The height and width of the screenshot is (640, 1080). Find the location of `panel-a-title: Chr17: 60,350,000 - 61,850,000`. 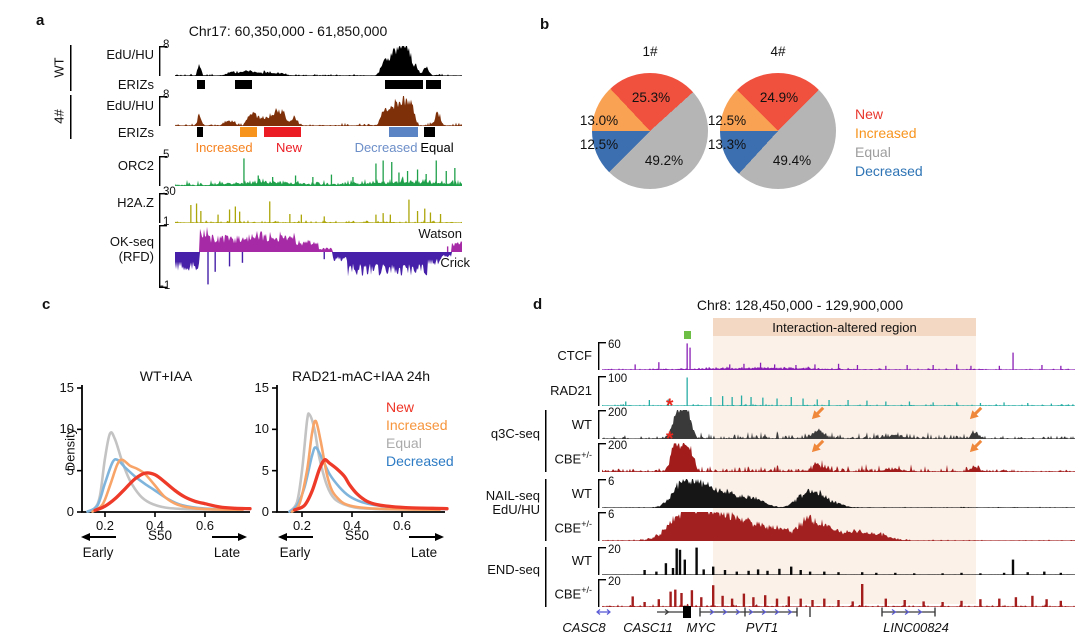

panel-a-title: Chr17: 60,350,000 - 61,850,000 is located at coordinates (288, 31).